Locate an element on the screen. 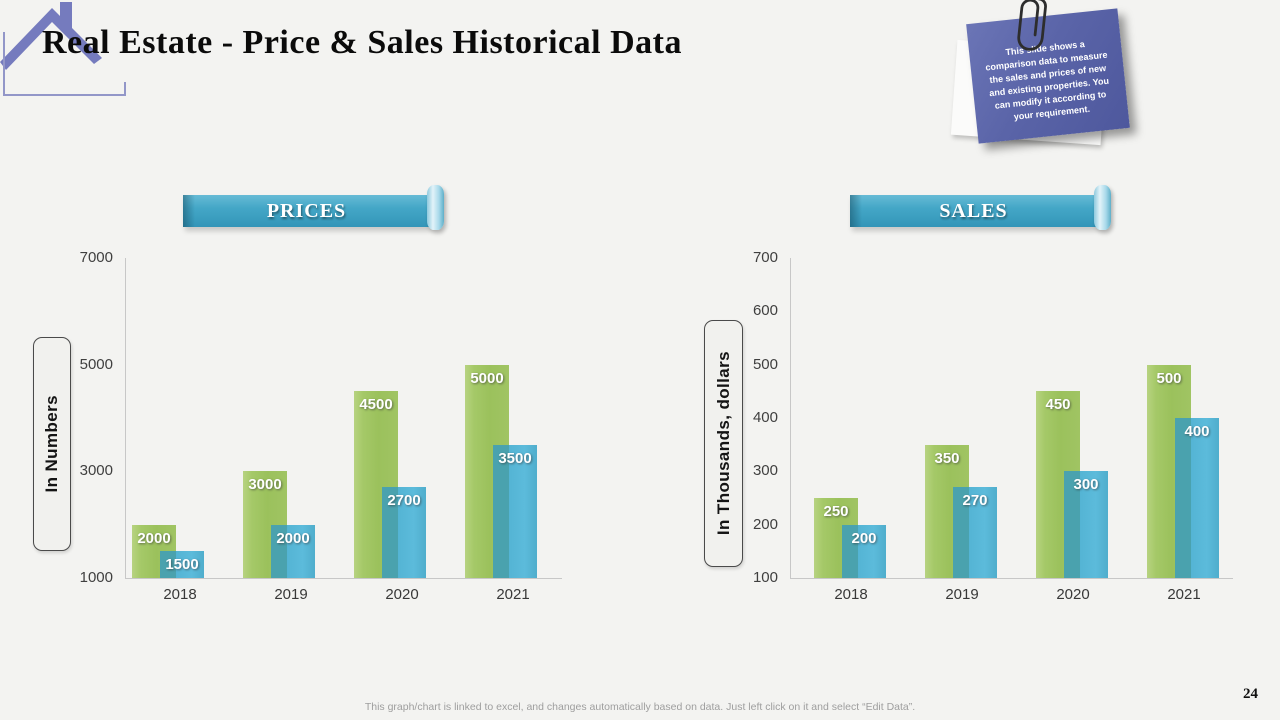  ribbon-prices-band is located at coordinates (306, 211).